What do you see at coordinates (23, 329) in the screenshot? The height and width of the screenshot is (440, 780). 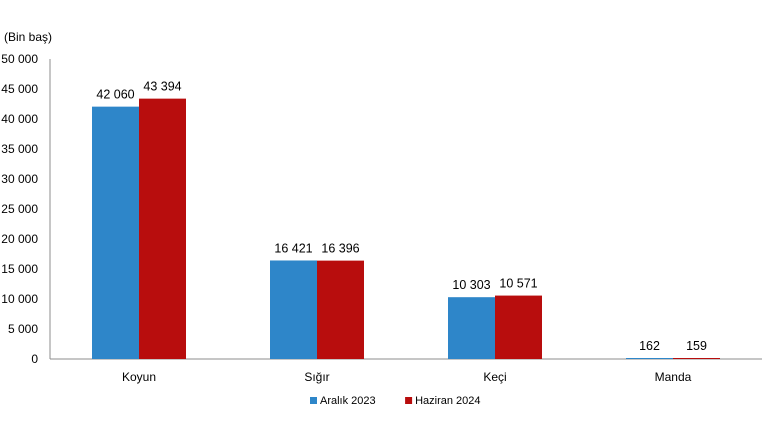 I see `y-tick-label: 5 000` at bounding box center [23, 329].